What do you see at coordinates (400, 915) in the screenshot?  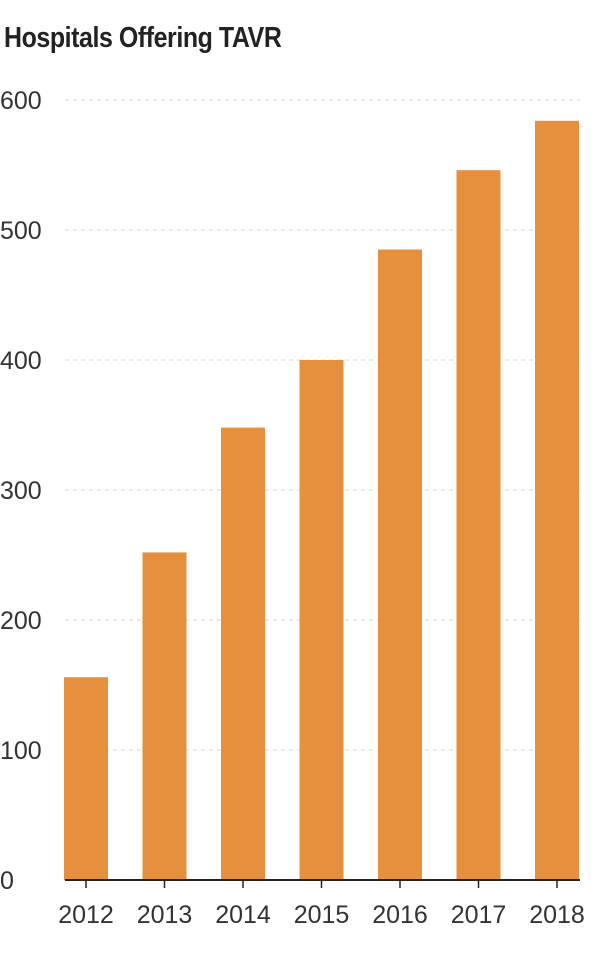 I see `x-tick-label: 2016` at bounding box center [400, 915].